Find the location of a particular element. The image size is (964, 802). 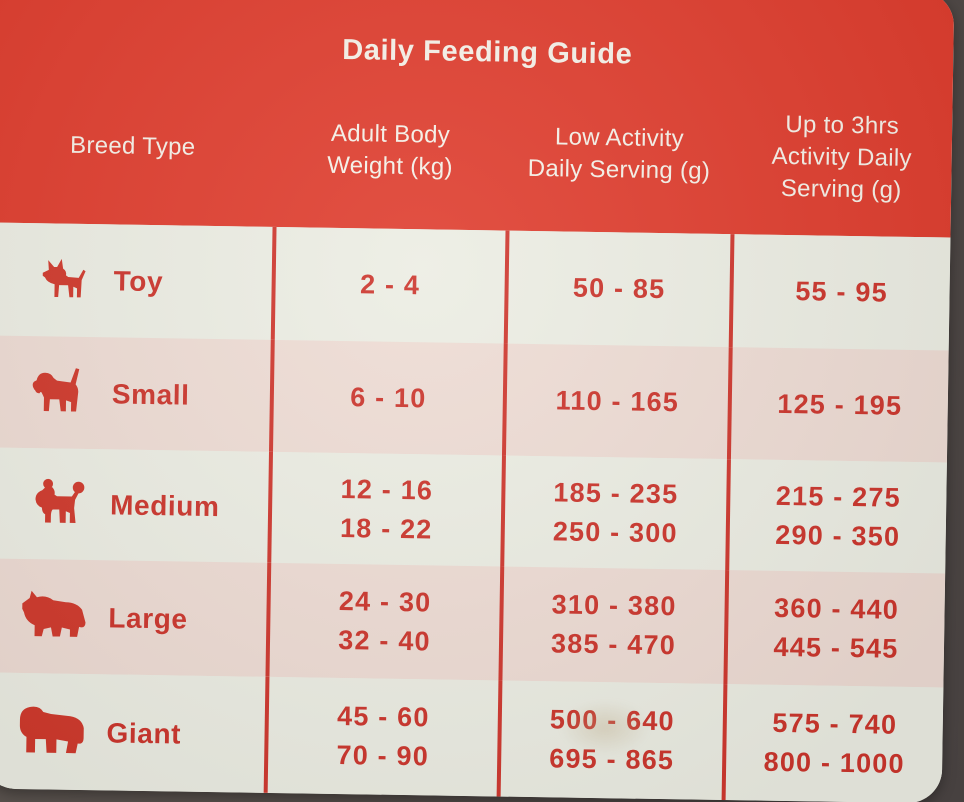

column-header-line: Weight (kg) is located at coordinates (390, 166).